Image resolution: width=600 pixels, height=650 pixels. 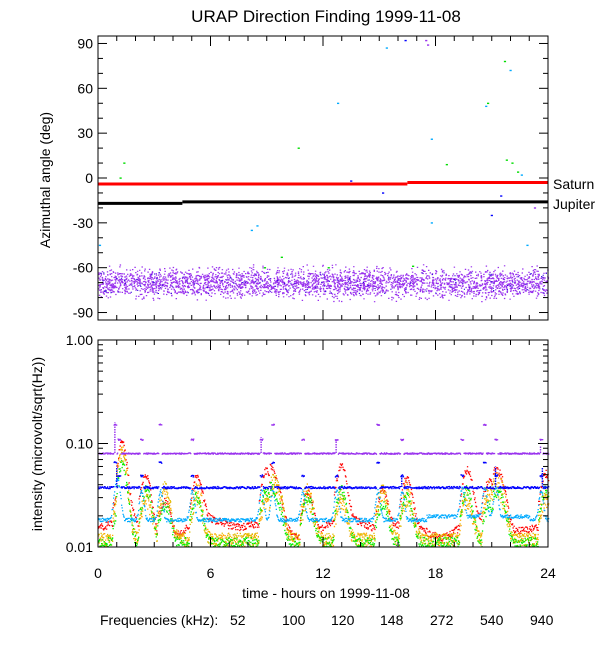 I want to click on legend-entry-100: 100, so click(x=294, y=620).